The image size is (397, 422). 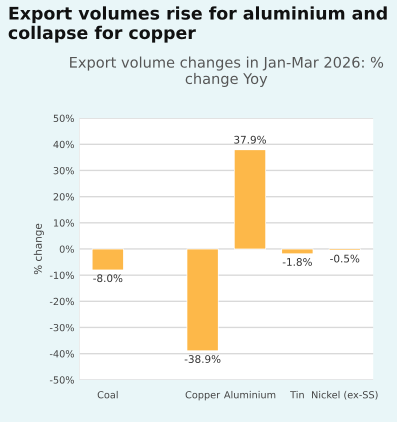 I want to click on y-tick-label: -50%, so click(x=62, y=380).